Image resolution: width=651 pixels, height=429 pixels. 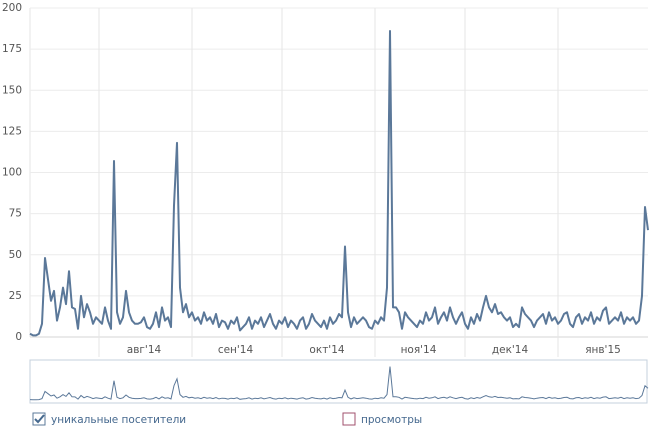 What do you see at coordinates (144, 350) in the screenshot?
I see `x-tick-label: авг'14` at bounding box center [144, 350].